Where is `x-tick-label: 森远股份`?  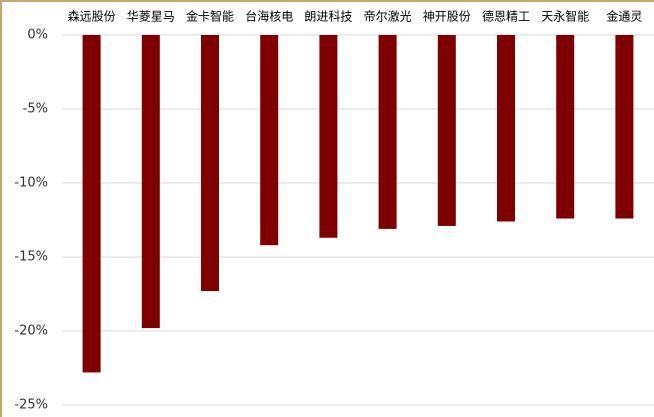
x-tick-label: 森远股份 is located at coordinates (92, 16).